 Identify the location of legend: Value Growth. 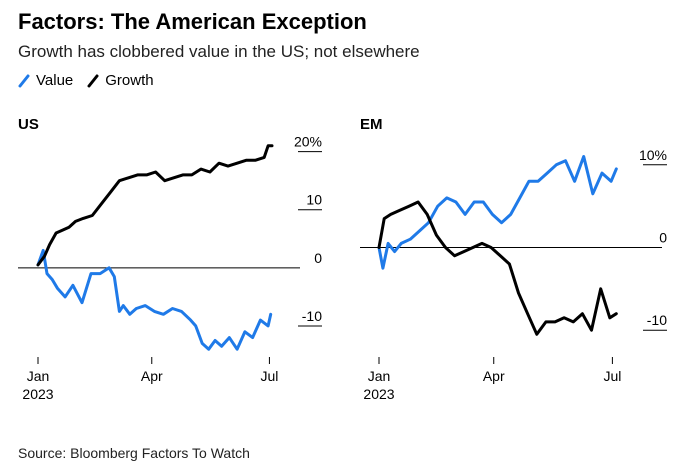
(93, 80).